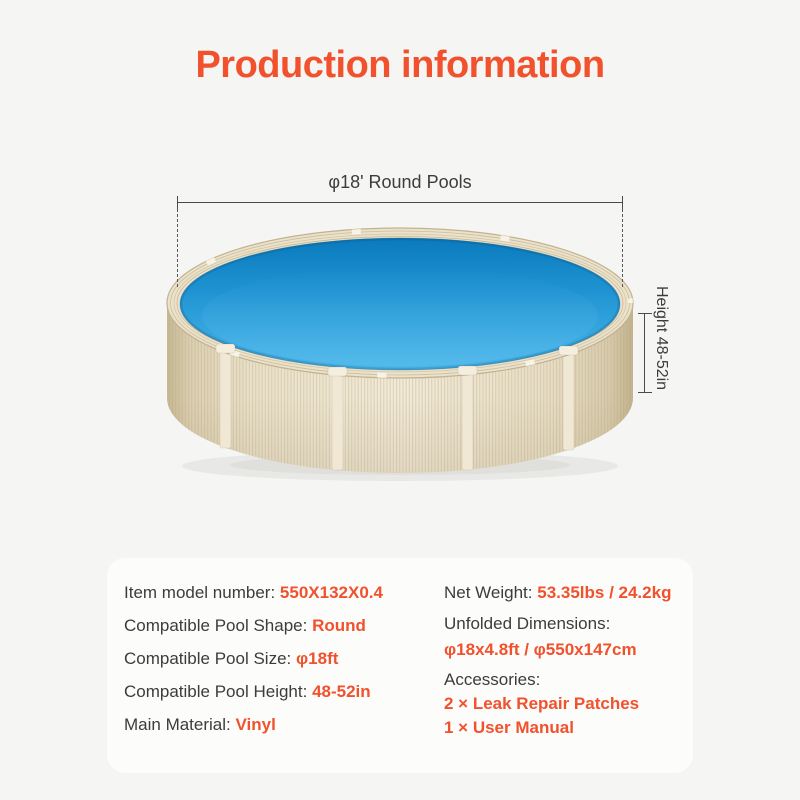 The width and height of the screenshot is (800, 800). I want to click on spec-row-shape: Compatible Pool Shape: Round, so click(284, 626).